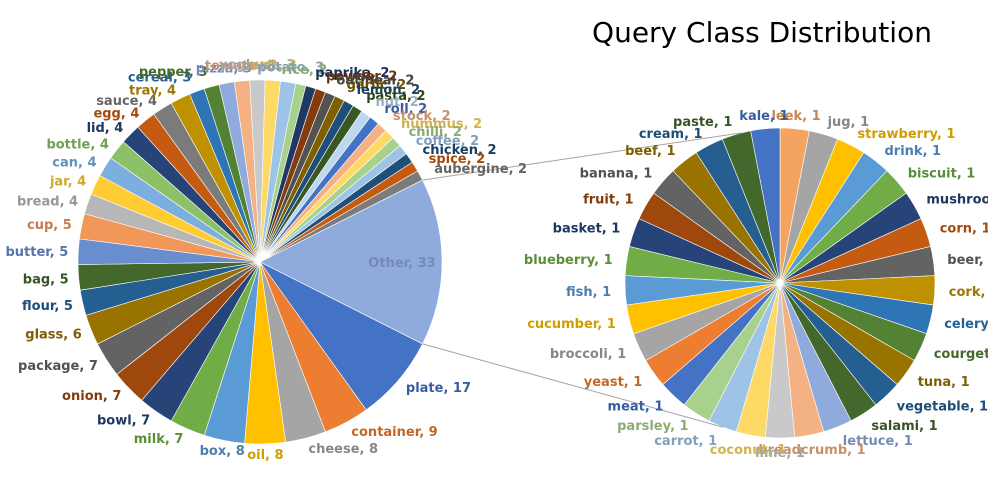 The image size is (988, 477). What do you see at coordinates (587, 229) in the screenshot?
I see `sec-label-basket: basket, 1` at bounding box center [587, 229].